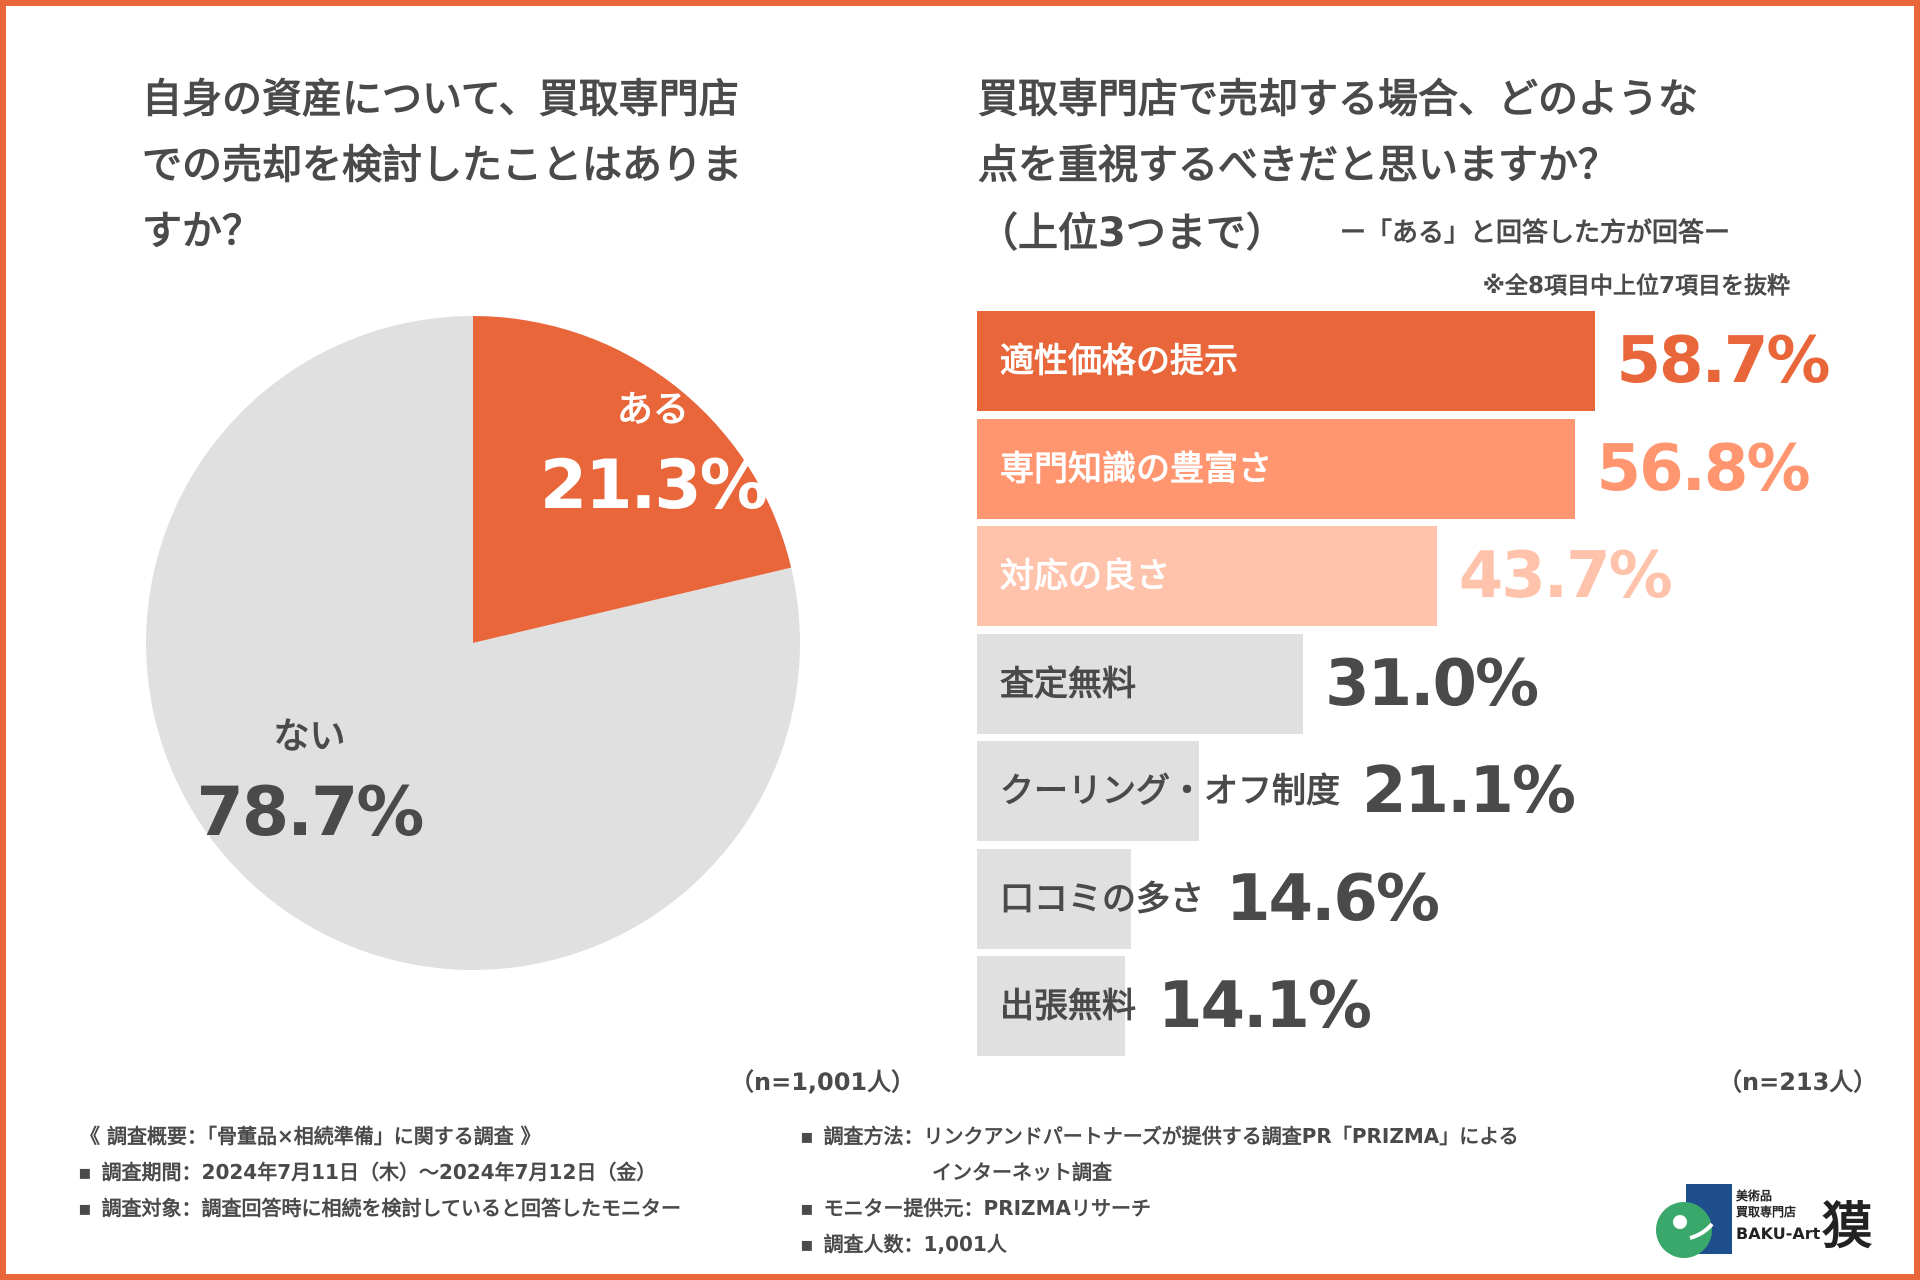  What do you see at coordinates (653, 409) in the screenshot?
I see `pie-label-1: ある` at bounding box center [653, 409].